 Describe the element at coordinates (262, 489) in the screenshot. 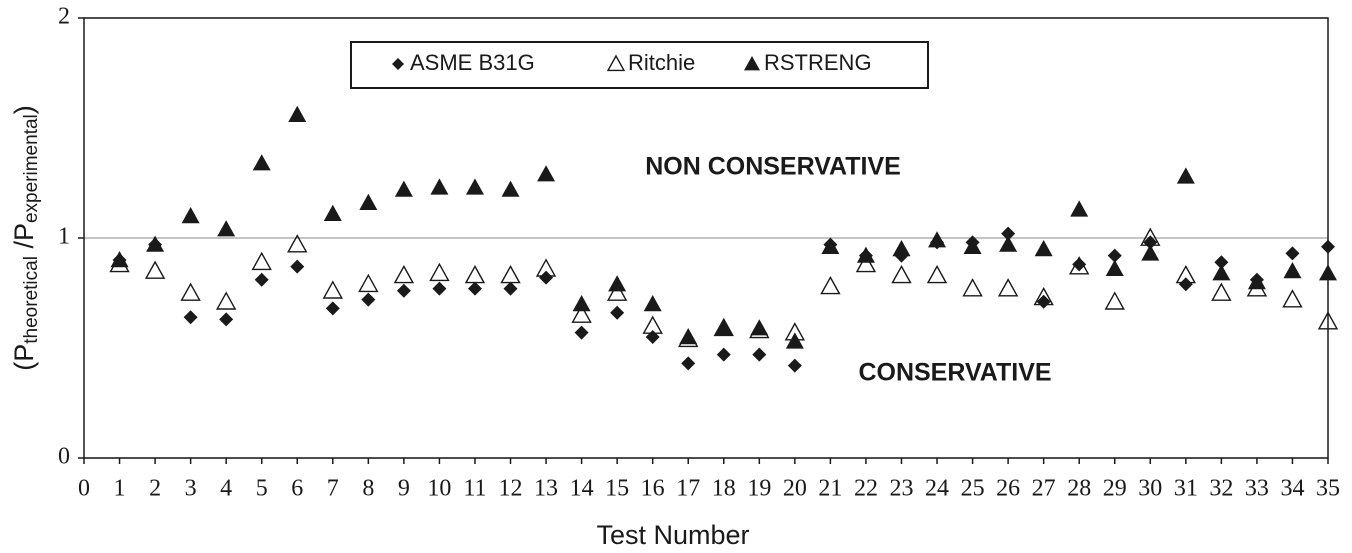

I see `x-tick-label: 5` at that location.